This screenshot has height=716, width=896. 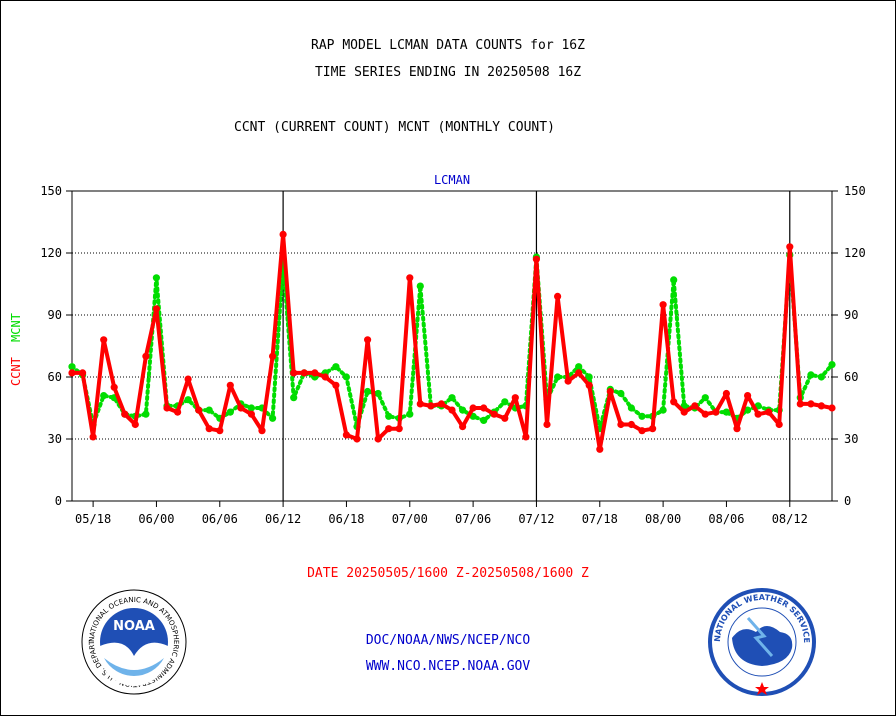 What do you see at coordinates (448, 45) in the screenshot?
I see `chart-title-line1: RAP MODEL LCMAN DATA COUNTS for 16Z` at bounding box center [448, 45].